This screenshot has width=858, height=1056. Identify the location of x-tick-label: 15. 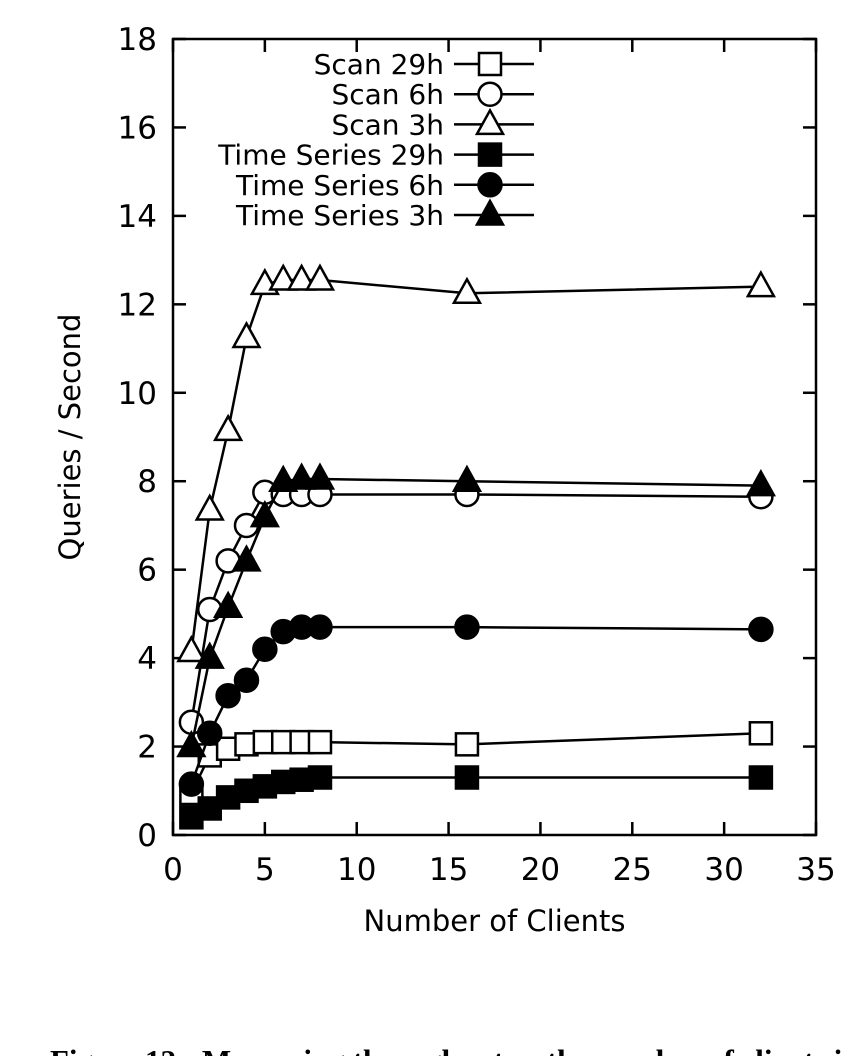
(448, 870).